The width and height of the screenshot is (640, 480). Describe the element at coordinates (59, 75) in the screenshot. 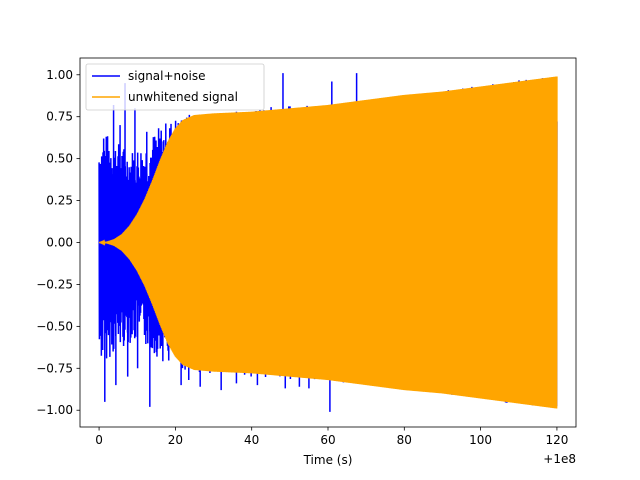

I see `y-tick-label: 1.00` at that location.